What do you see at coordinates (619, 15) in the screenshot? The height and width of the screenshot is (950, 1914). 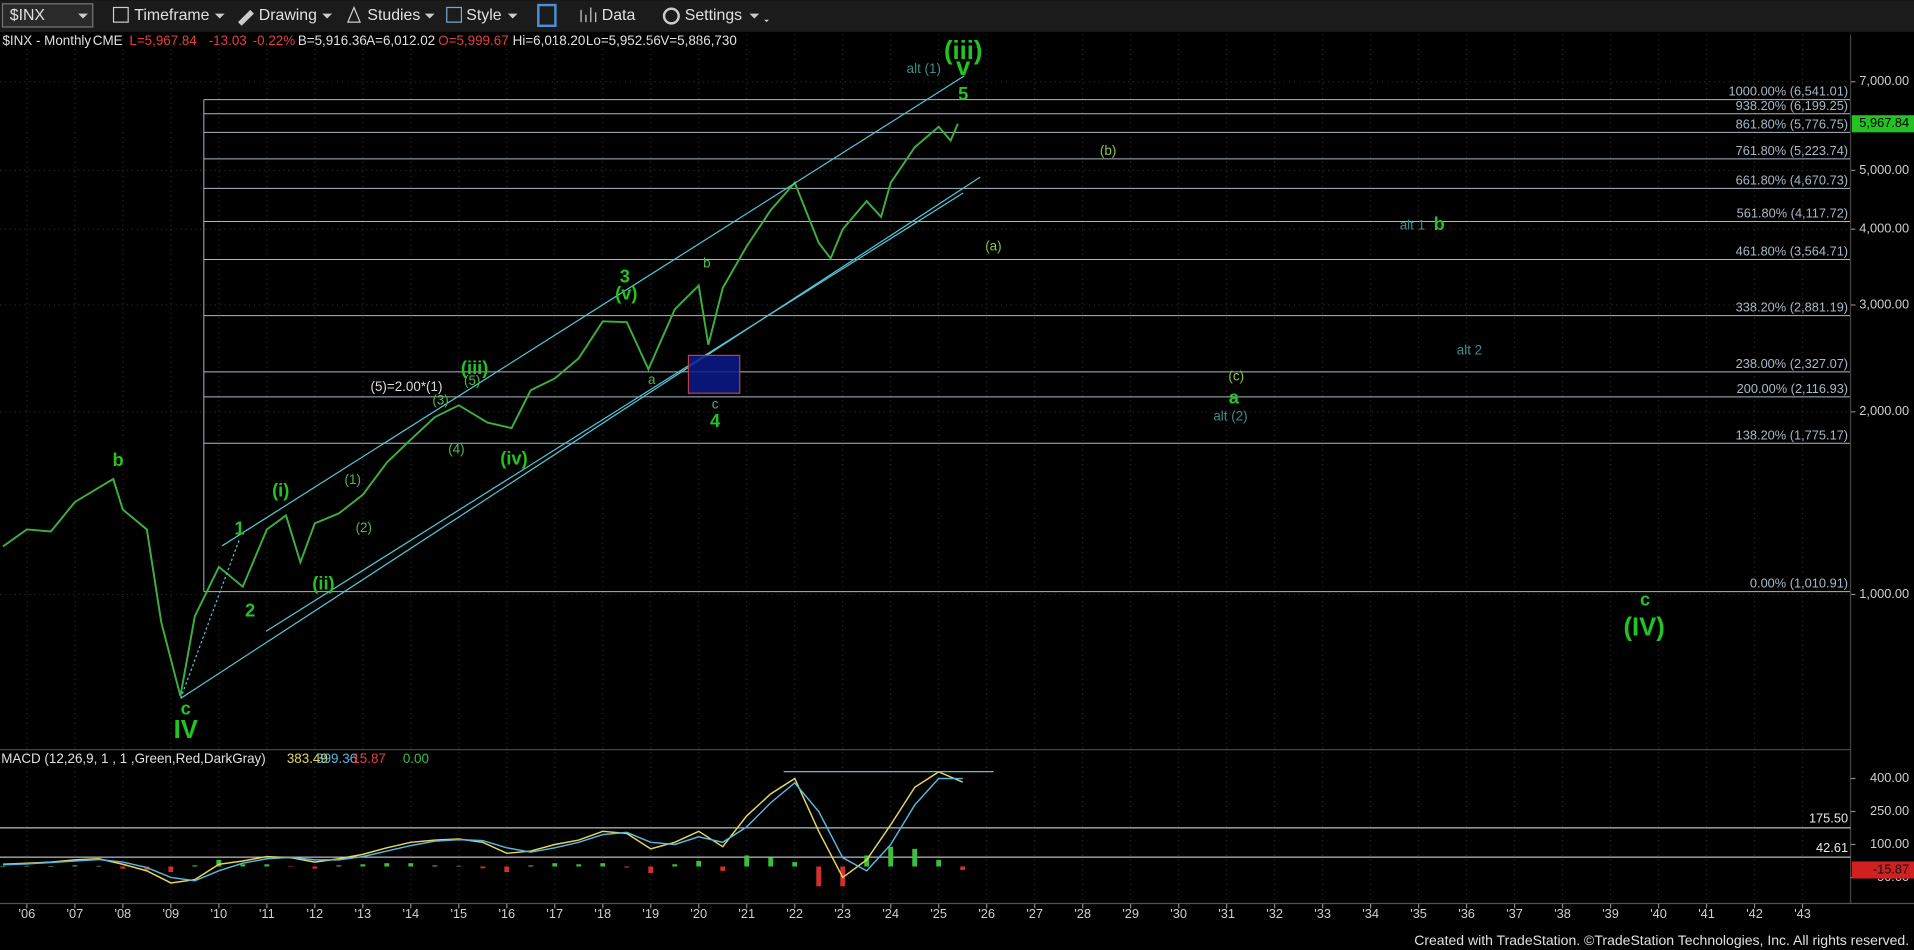 I see `toolbar-button: Data` at bounding box center [619, 15].